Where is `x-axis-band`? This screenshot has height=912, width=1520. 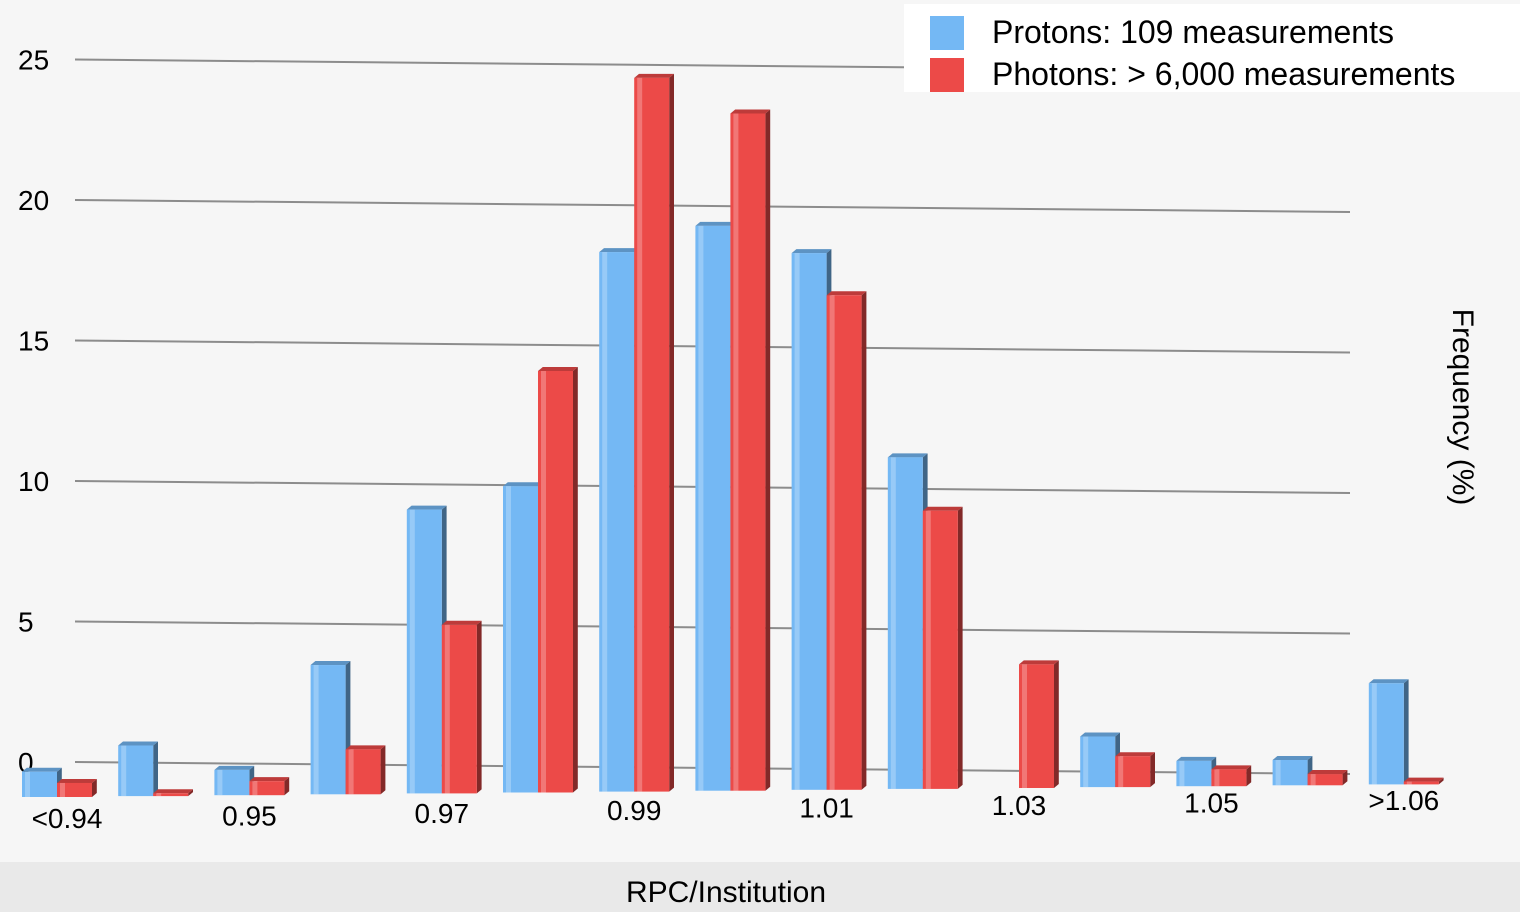
x-axis-band is located at coordinates (760, 887).